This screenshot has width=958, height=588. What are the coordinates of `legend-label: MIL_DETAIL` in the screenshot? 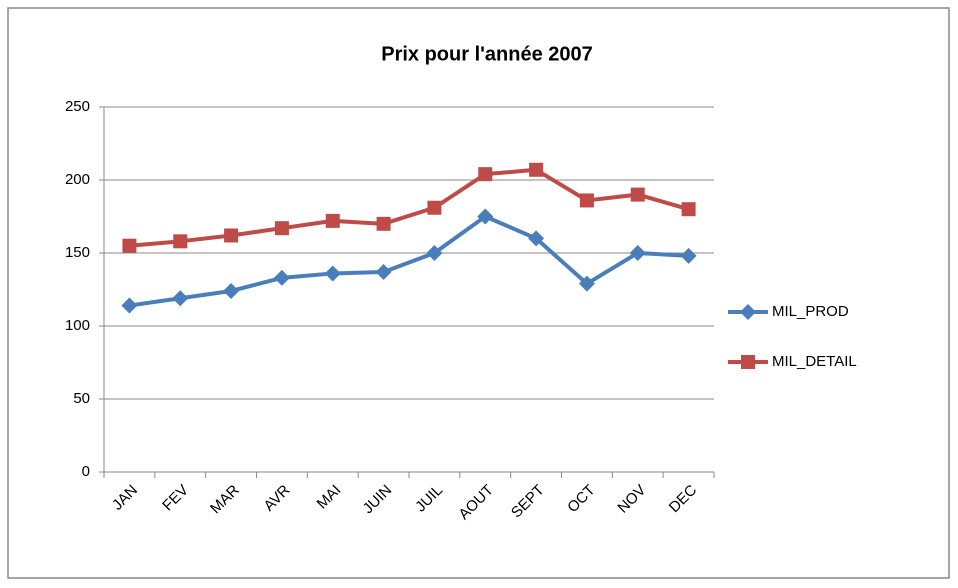 It's located at (814, 361).